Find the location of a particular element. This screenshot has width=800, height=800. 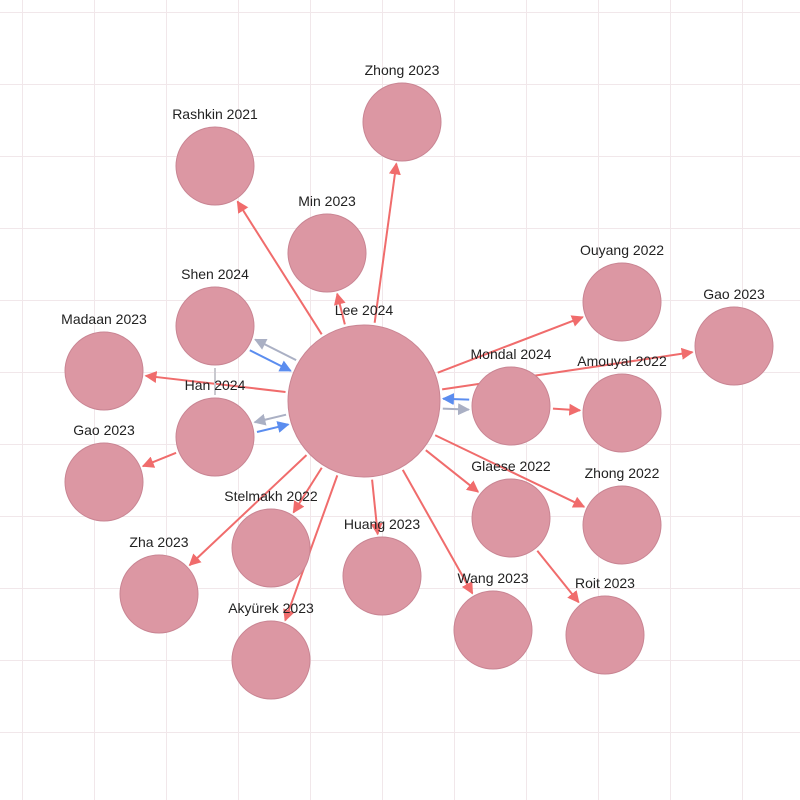

node-wang2023: Wang 2023 is located at coordinates (493, 620).